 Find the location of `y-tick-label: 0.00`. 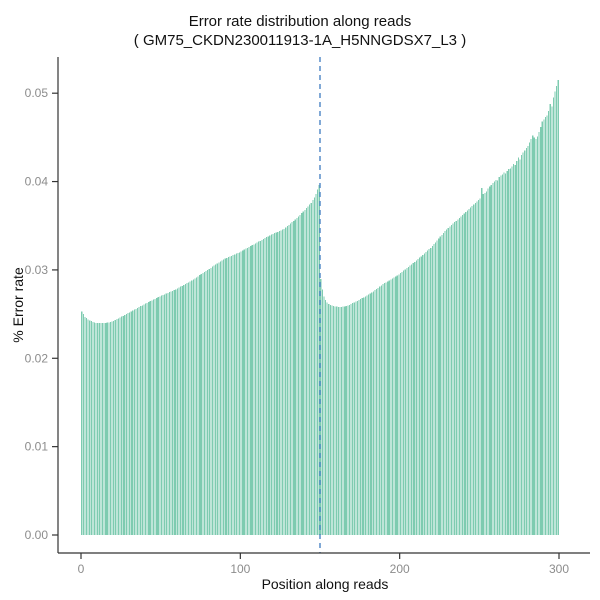

y-tick-label: 0.00 is located at coordinates (37, 535).